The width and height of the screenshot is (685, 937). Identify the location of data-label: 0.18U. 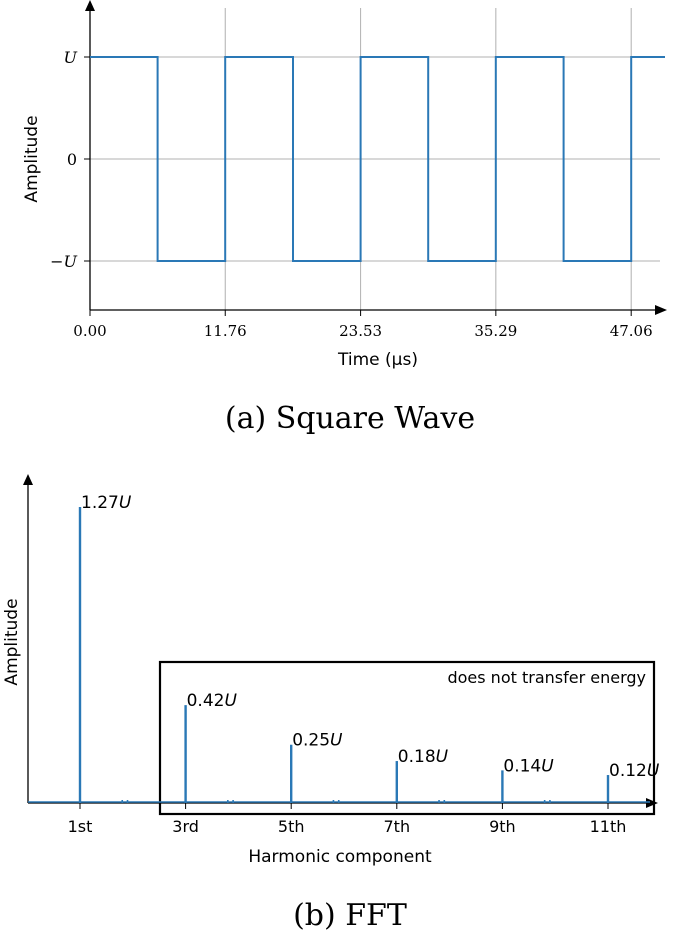
(423, 757).